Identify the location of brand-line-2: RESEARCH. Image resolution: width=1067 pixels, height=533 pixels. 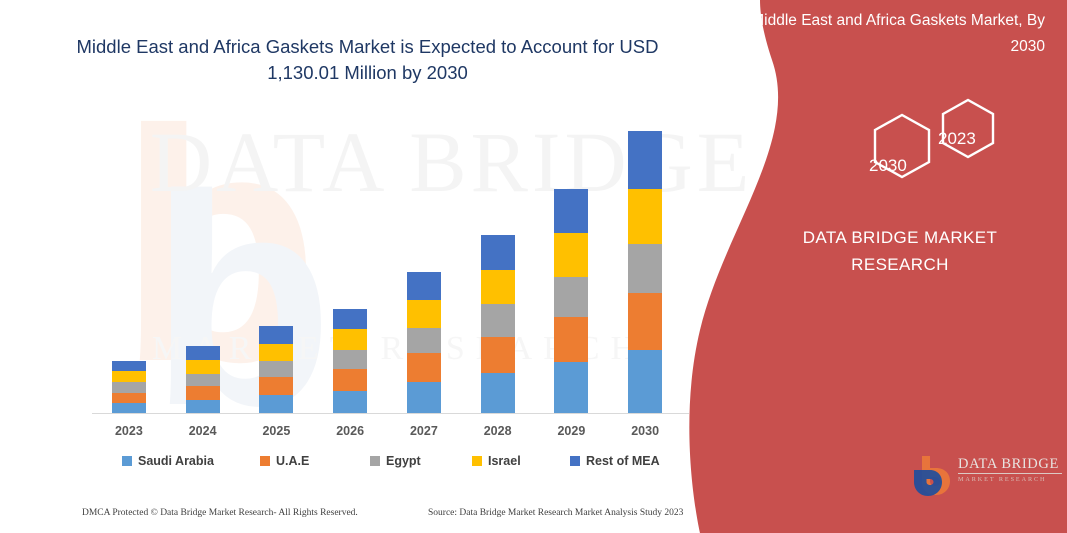
(900, 264).